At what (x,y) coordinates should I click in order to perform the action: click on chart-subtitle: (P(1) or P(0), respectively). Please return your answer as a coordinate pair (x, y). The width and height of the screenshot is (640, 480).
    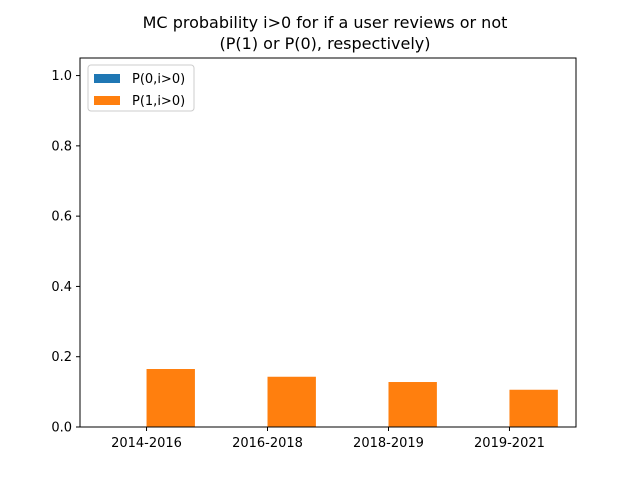
    Looking at the image, I should click on (325, 43).